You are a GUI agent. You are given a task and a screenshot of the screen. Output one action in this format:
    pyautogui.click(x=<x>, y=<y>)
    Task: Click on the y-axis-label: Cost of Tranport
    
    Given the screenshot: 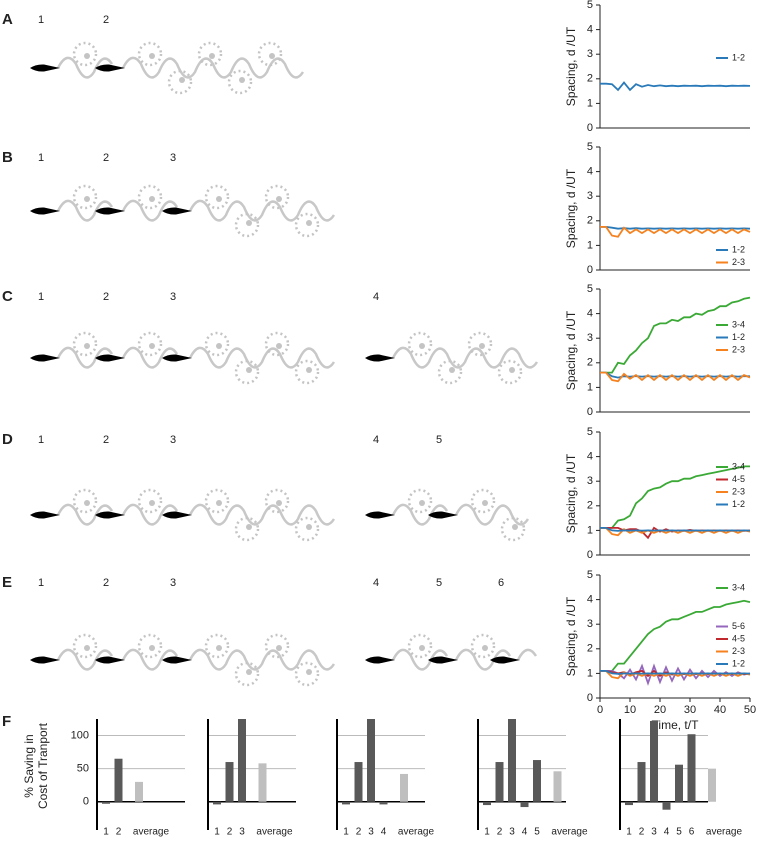 What is the action you would take?
    pyautogui.click(x=43, y=765)
    